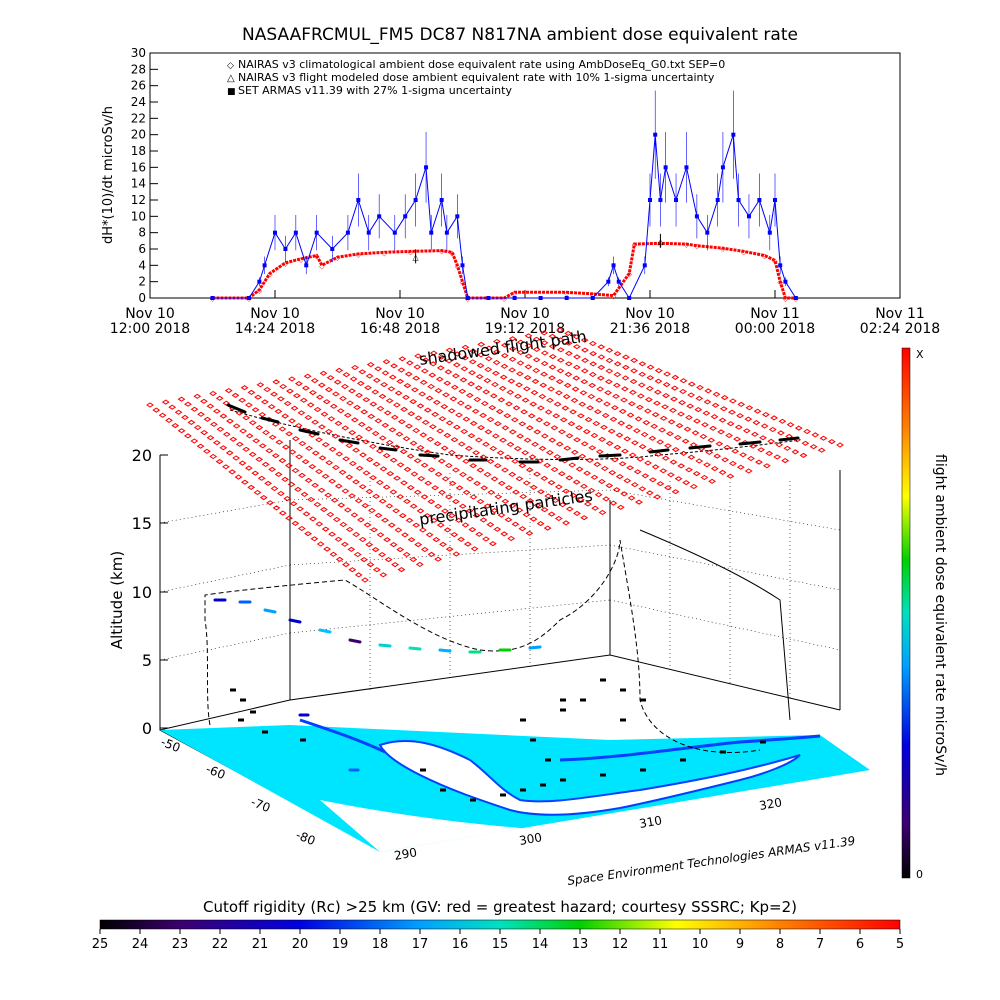 The width and height of the screenshot is (1000, 1000). I want to click on altitude-label: Altitude (km), so click(117, 600).